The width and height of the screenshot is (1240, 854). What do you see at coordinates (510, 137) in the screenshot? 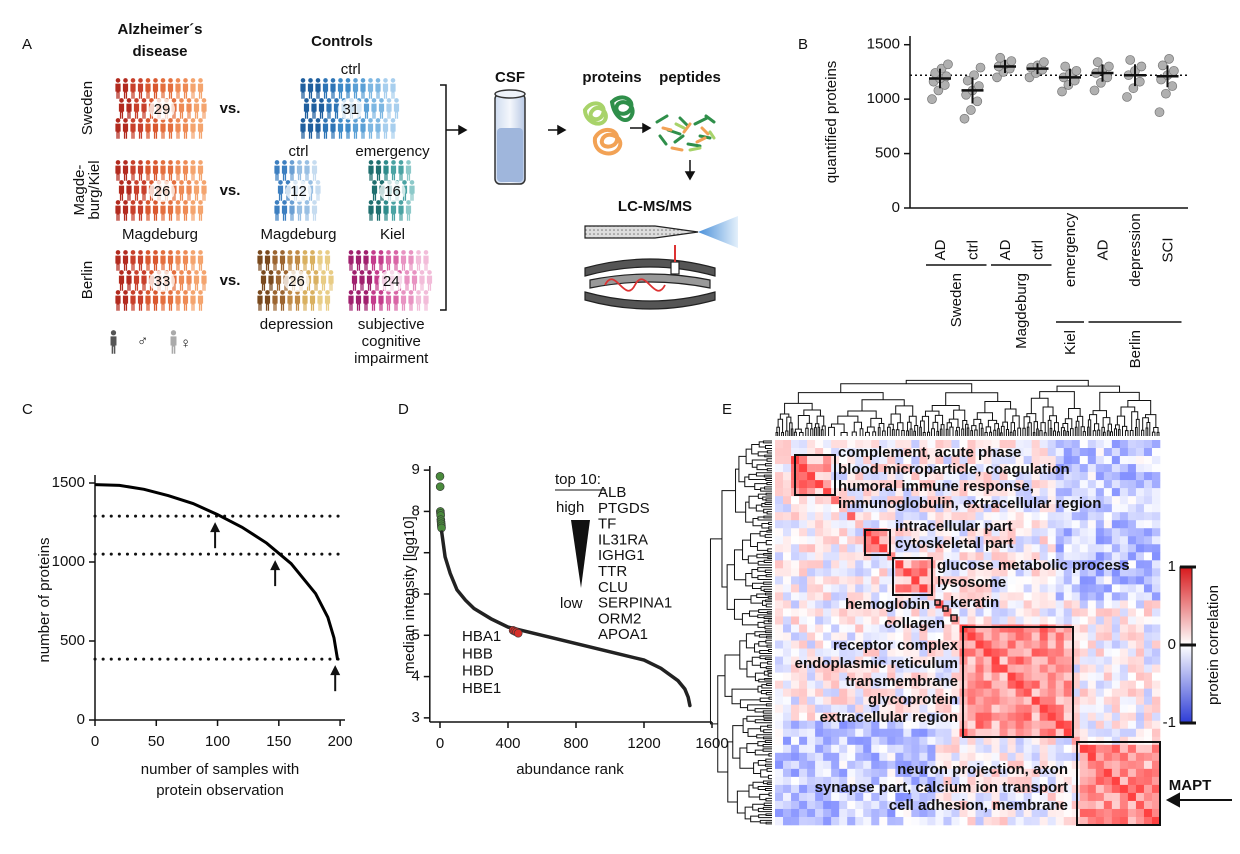
I see `csf-tube` at bounding box center [510, 137].